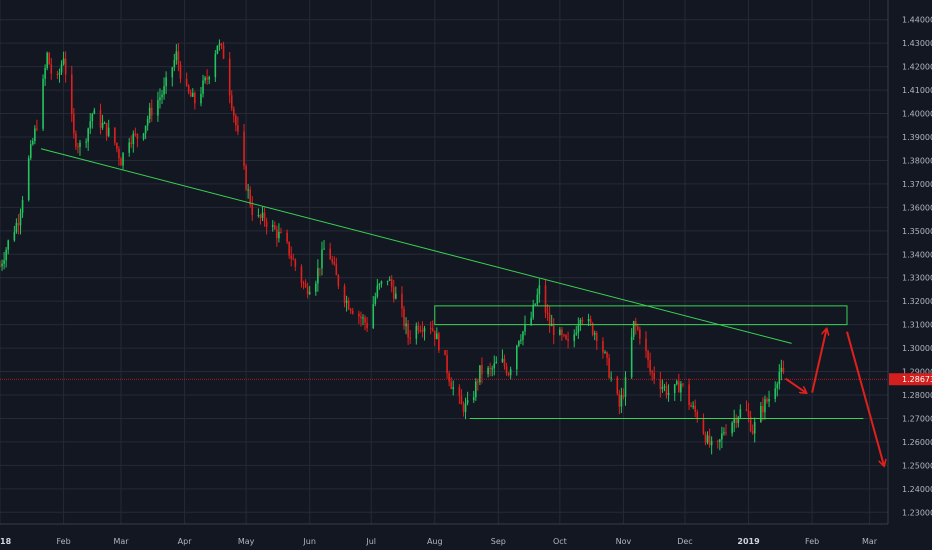 The height and width of the screenshot is (550, 932). What do you see at coordinates (246, 541) in the screenshot?
I see `time-tick-label: May` at bounding box center [246, 541].